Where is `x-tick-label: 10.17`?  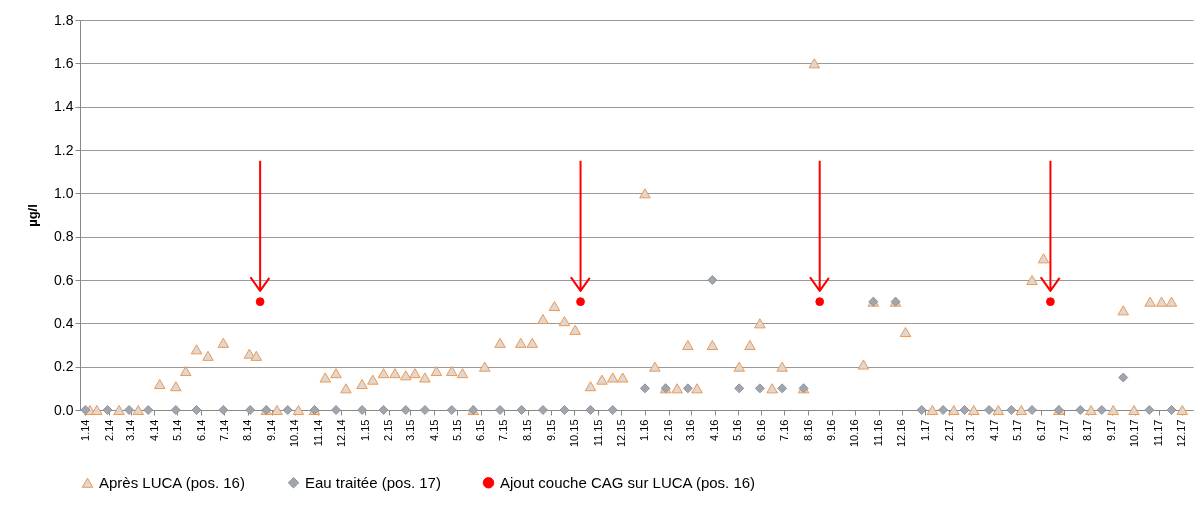 x-tick-label: 10.17 is located at coordinates (1134, 433).